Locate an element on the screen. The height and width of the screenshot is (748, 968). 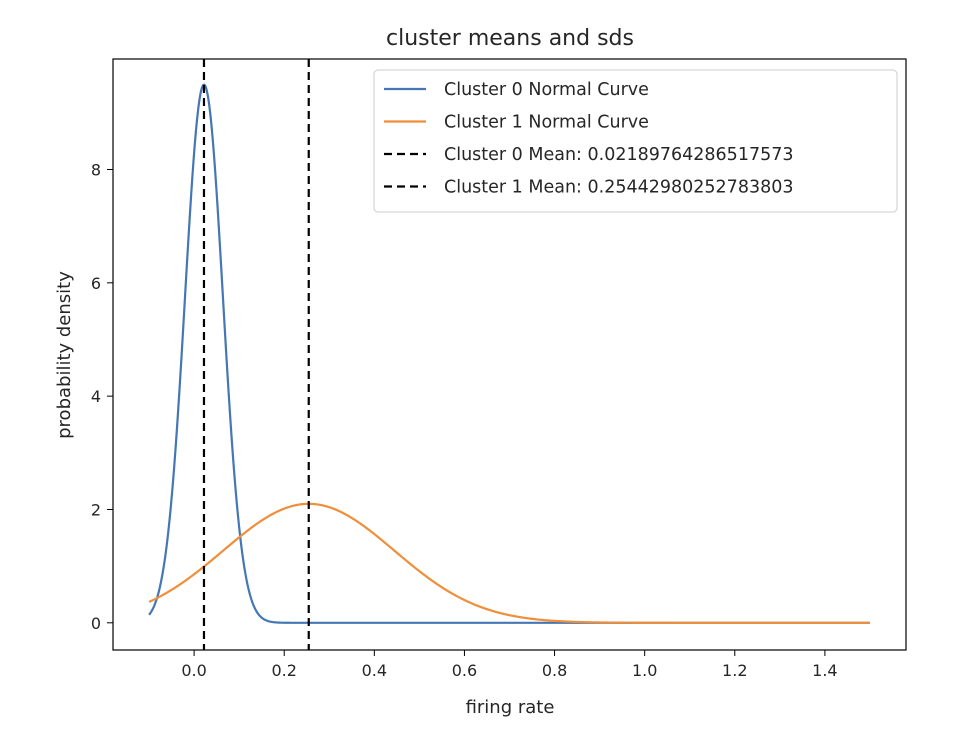
x-tick-label: 0.8 is located at coordinates (554, 670).